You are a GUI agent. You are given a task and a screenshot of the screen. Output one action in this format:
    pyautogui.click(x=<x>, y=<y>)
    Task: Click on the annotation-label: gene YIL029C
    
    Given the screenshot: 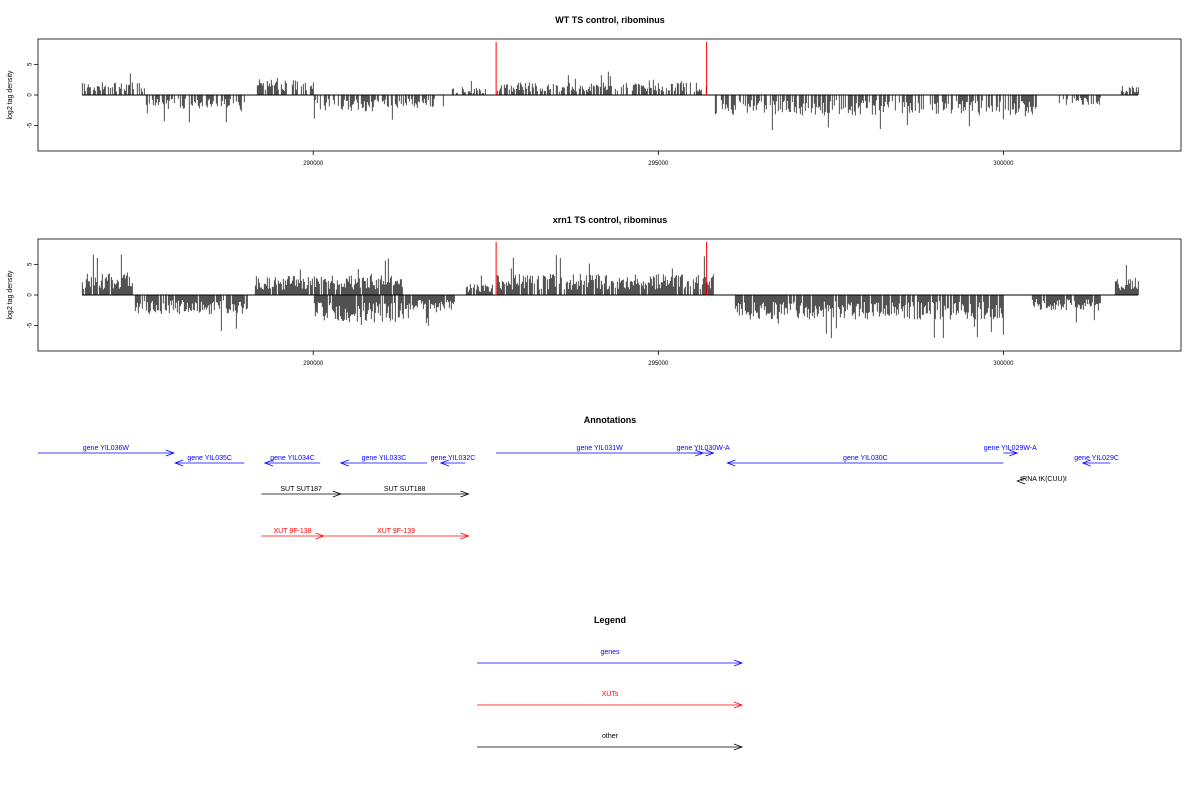 What is the action you would take?
    pyautogui.click(x=1096, y=458)
    